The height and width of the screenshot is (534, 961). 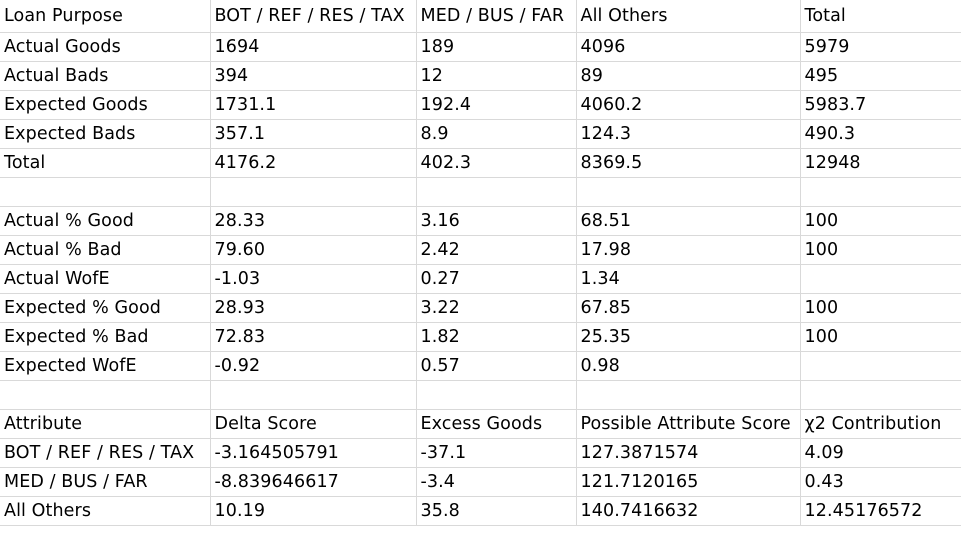 I want to click on cell: Excess Goods, so click(x=496, y=424).